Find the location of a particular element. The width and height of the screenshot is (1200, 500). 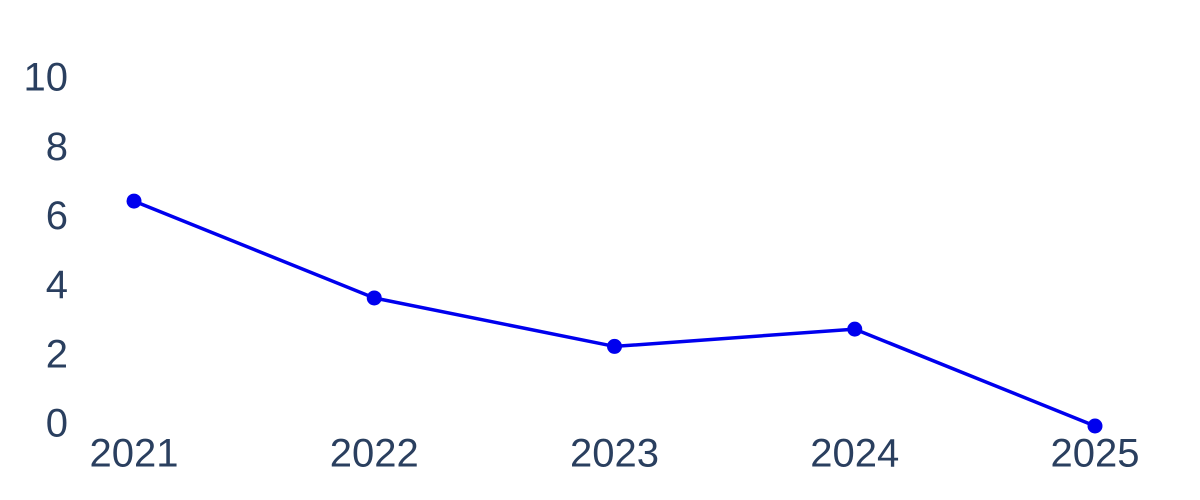

y-tick-label: 6 is located at coordinates (57, 216).